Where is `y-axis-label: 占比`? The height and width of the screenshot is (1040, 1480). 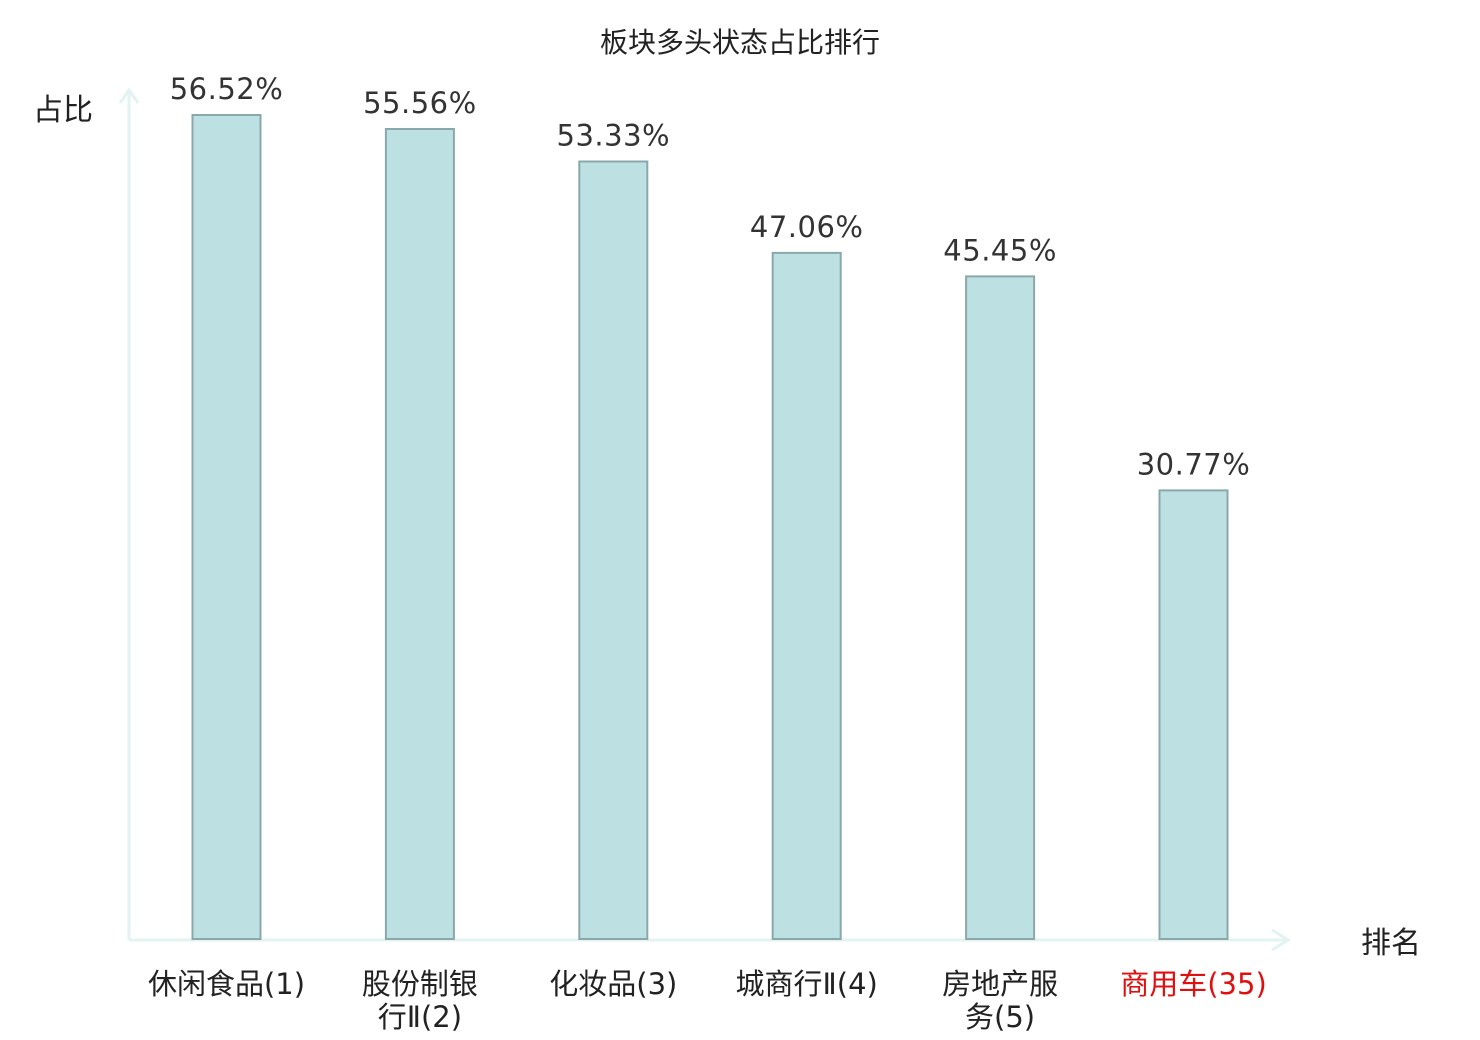 y-axis-label: 占比 is located at coordinates (63, 110).